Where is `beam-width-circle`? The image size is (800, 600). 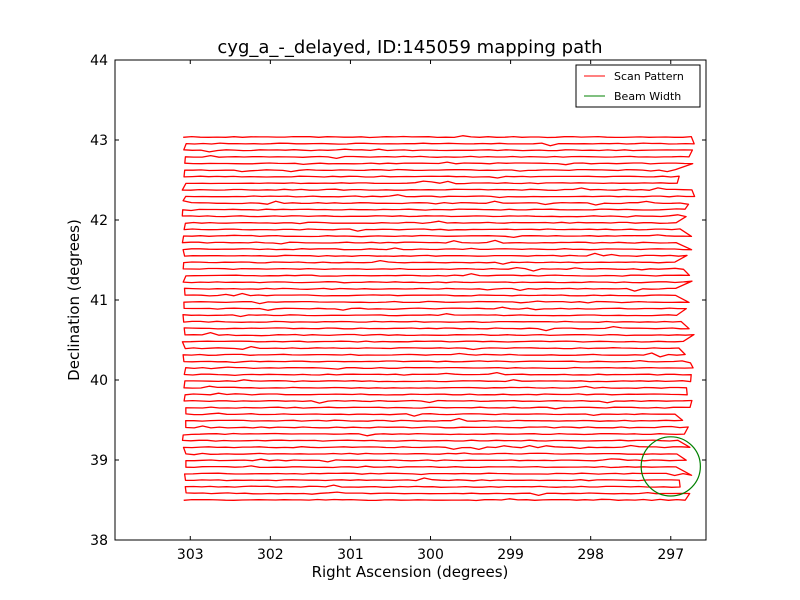
beam-width-circle is located at coordinates (670, 466).